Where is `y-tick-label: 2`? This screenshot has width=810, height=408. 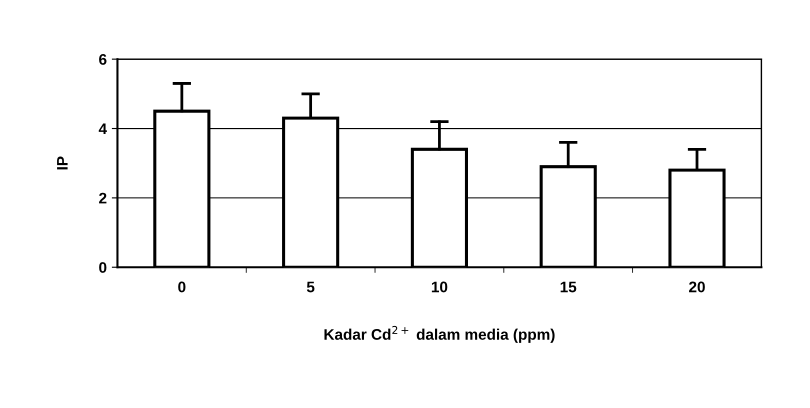
y-tick-label: 2 is located at coordinates (102, 198).